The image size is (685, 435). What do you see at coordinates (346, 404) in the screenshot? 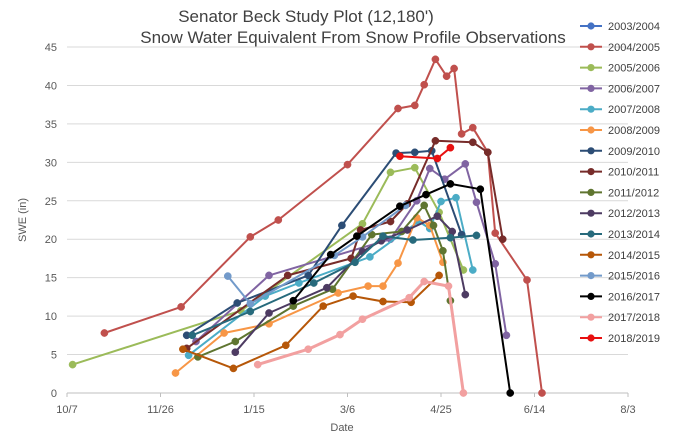
I see `axes: 10/7 11/26 1/15 3/6 4/25 6/14 8/3` at bounding box center [346, 404].